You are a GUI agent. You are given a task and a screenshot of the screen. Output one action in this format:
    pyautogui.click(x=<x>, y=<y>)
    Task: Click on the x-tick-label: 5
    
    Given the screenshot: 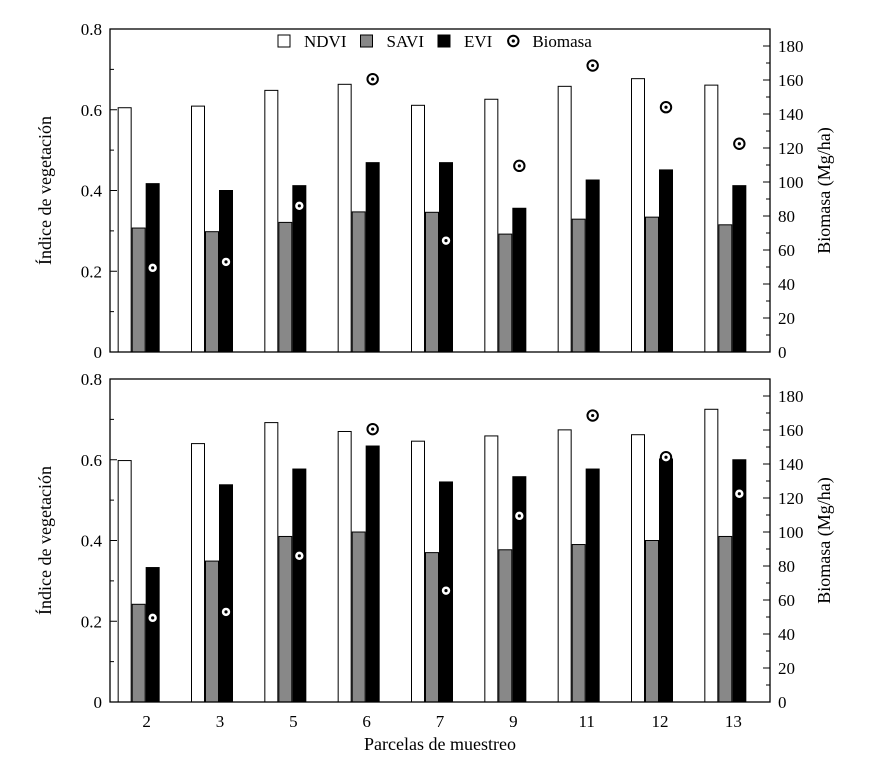 What is the action you would take?
    pyautogui.click(x=293, y=721)
    